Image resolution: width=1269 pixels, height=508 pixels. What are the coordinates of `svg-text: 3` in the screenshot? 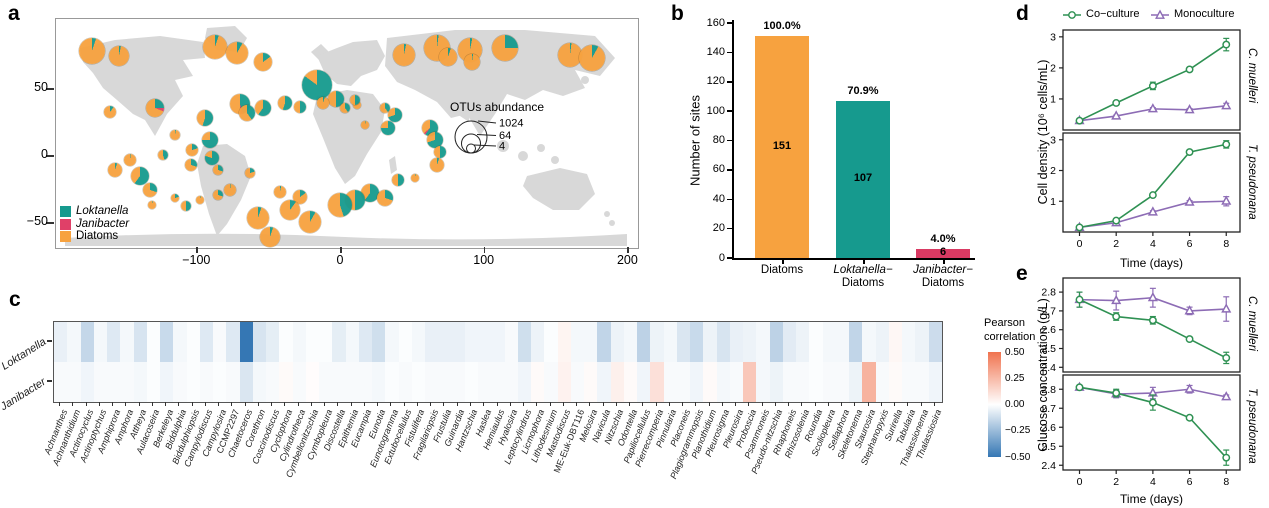 It's located at (1053, 37).